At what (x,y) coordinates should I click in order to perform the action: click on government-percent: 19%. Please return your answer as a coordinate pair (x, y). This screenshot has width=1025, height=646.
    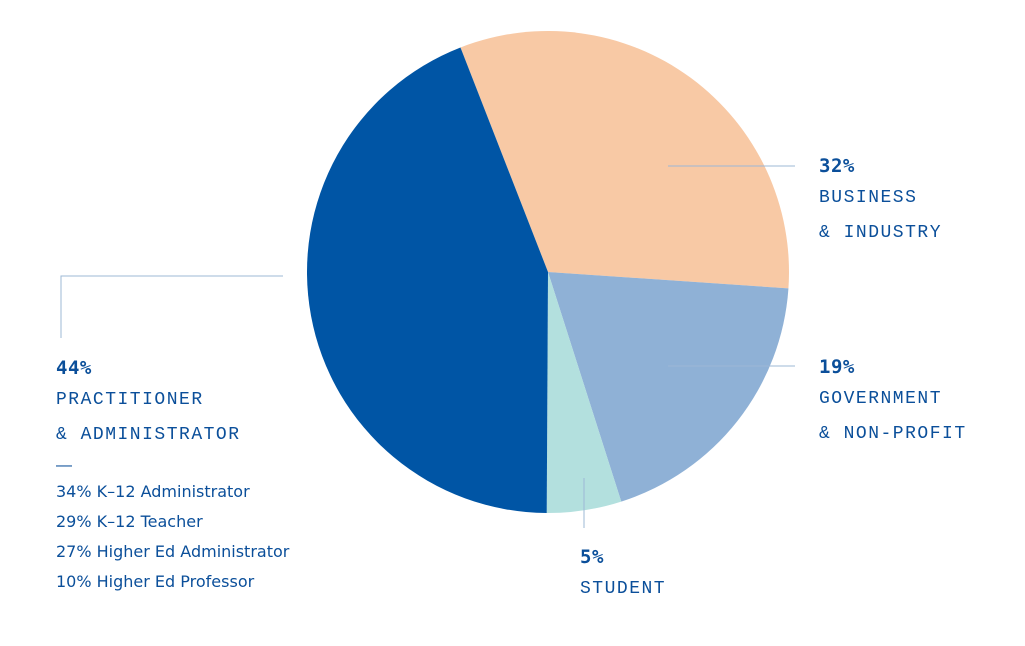
    Looking at the image, I should click on (837, 367).